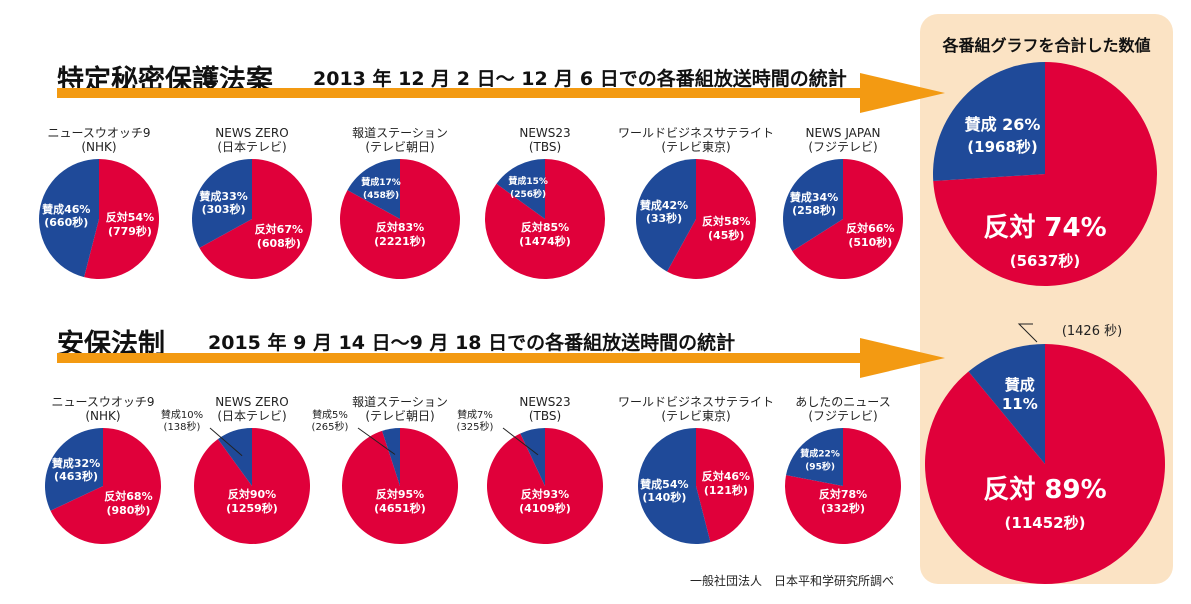  Describe the element at coordinates (843, 494) in the screenshot. I see `oppose-label: 反対78%` at that location.